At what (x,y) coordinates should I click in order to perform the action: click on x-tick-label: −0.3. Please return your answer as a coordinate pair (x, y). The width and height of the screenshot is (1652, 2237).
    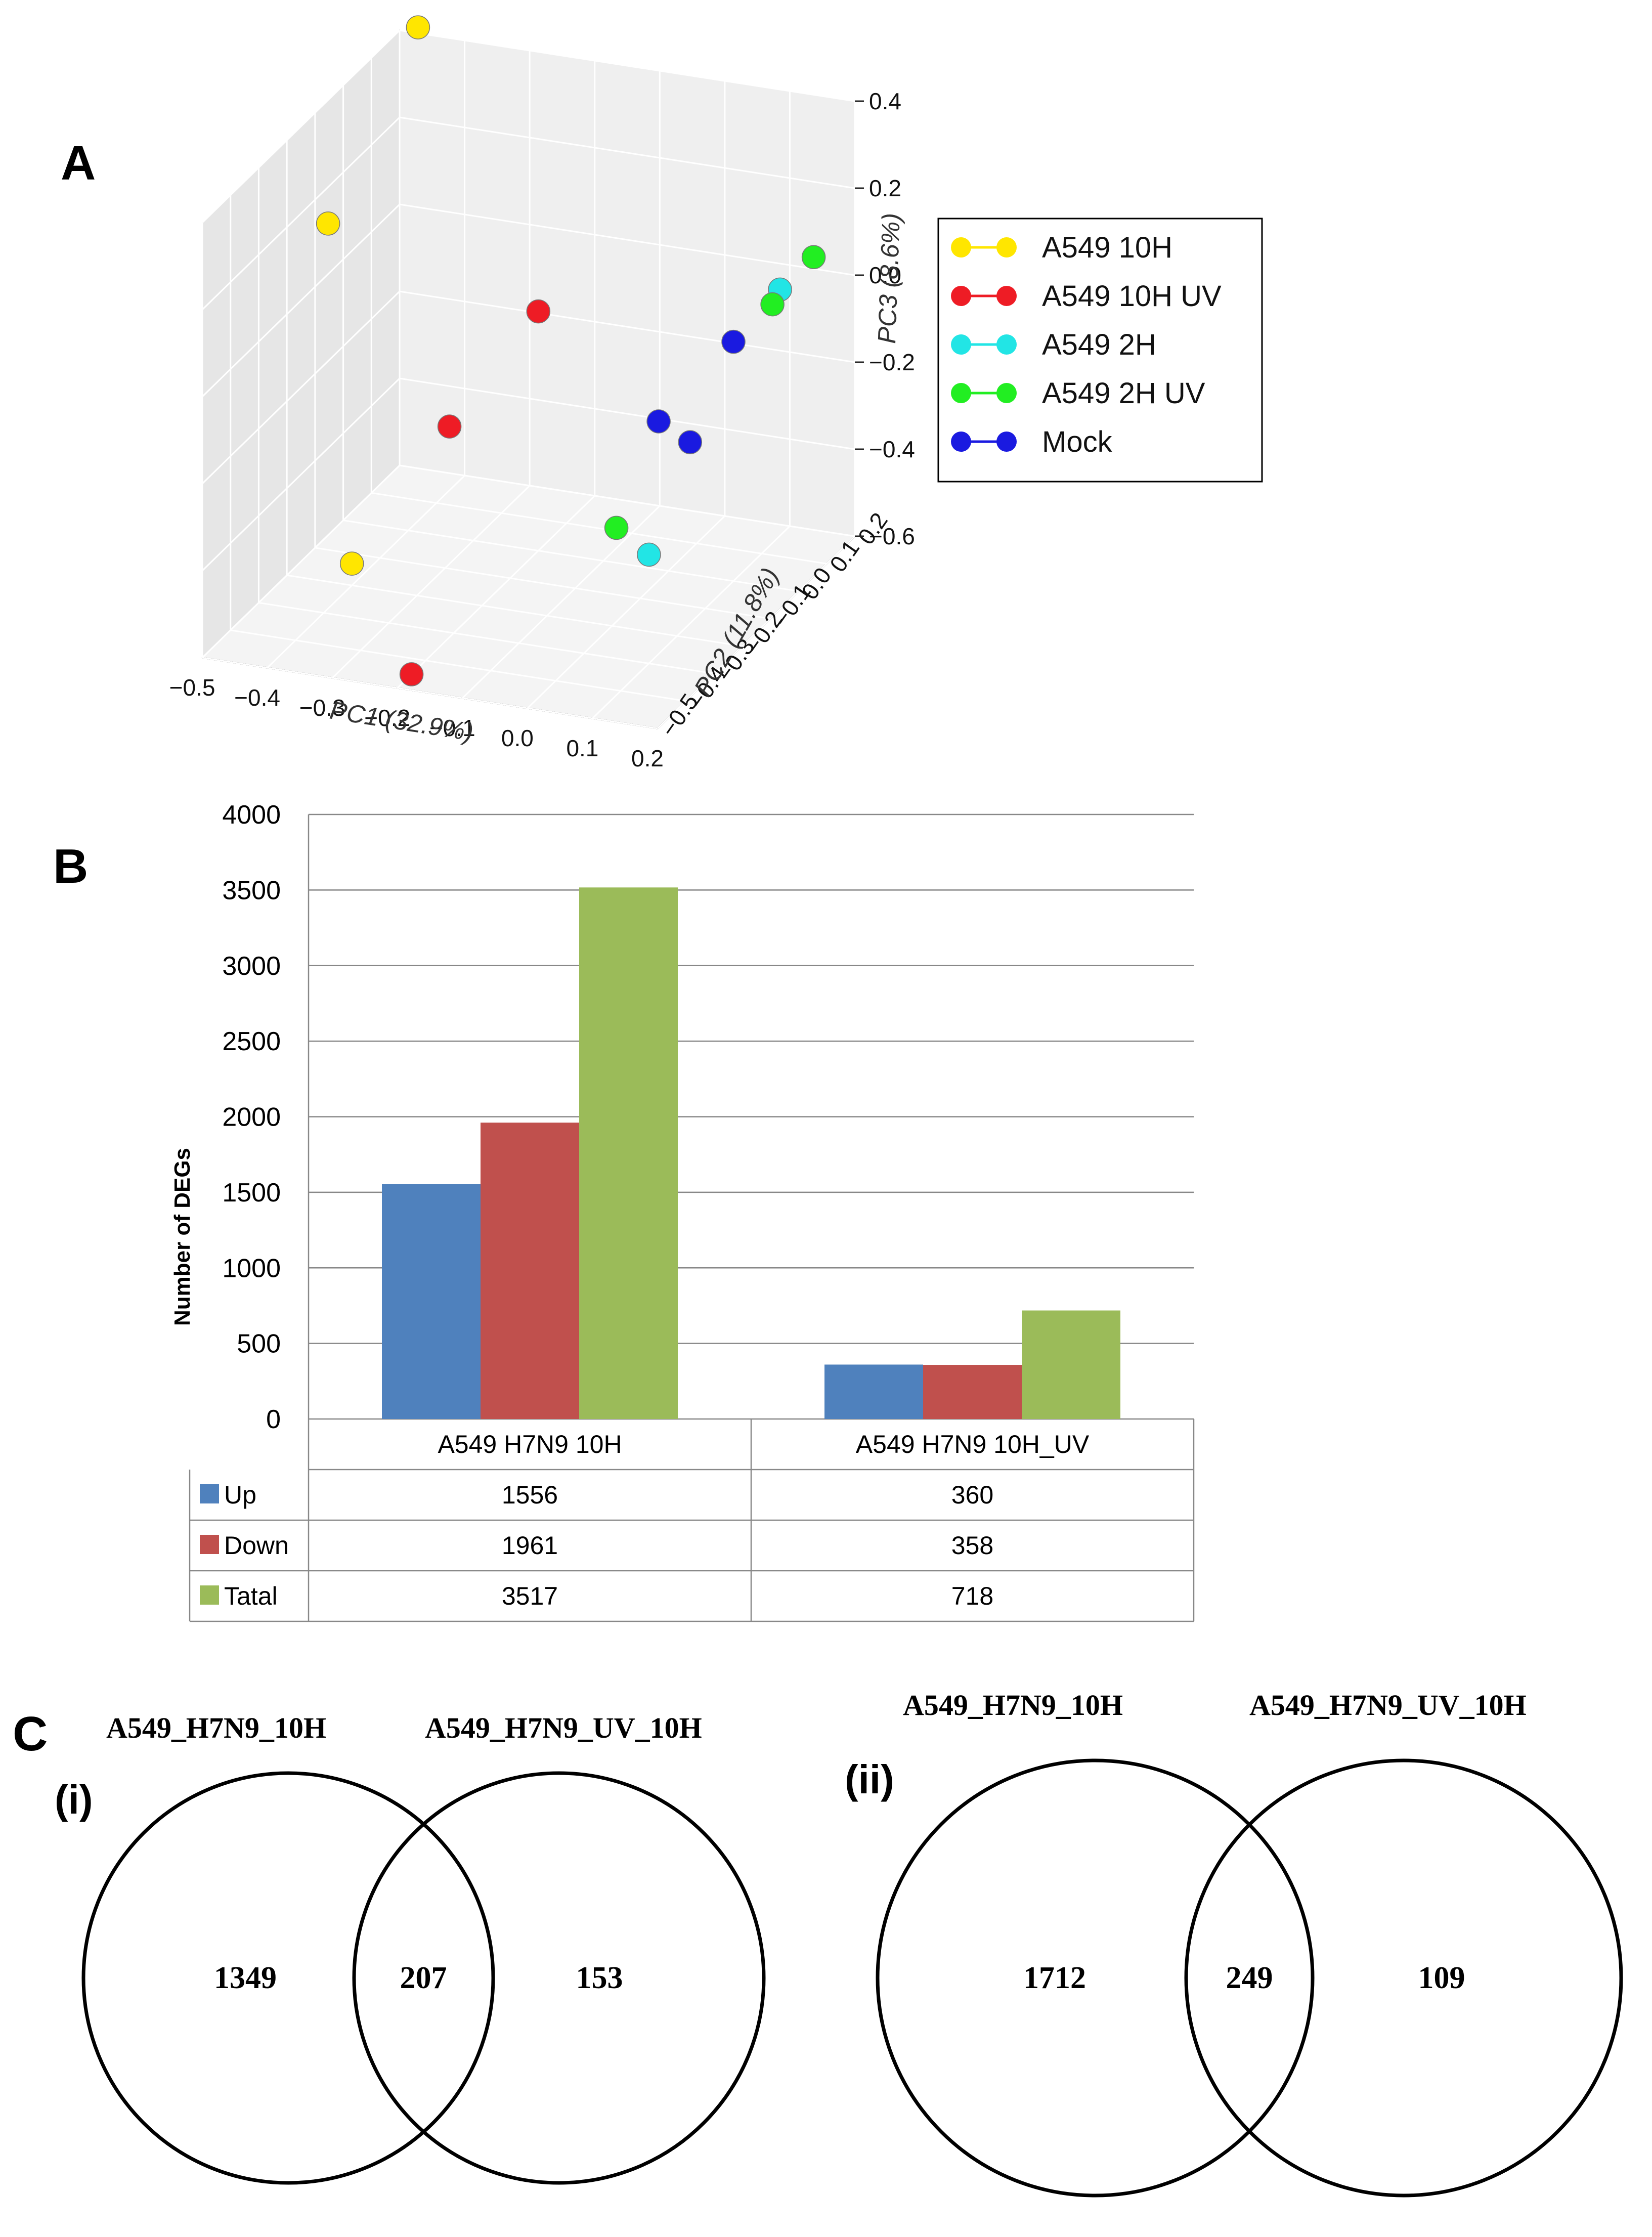
    Looking at the image, I should click on (322, 708).